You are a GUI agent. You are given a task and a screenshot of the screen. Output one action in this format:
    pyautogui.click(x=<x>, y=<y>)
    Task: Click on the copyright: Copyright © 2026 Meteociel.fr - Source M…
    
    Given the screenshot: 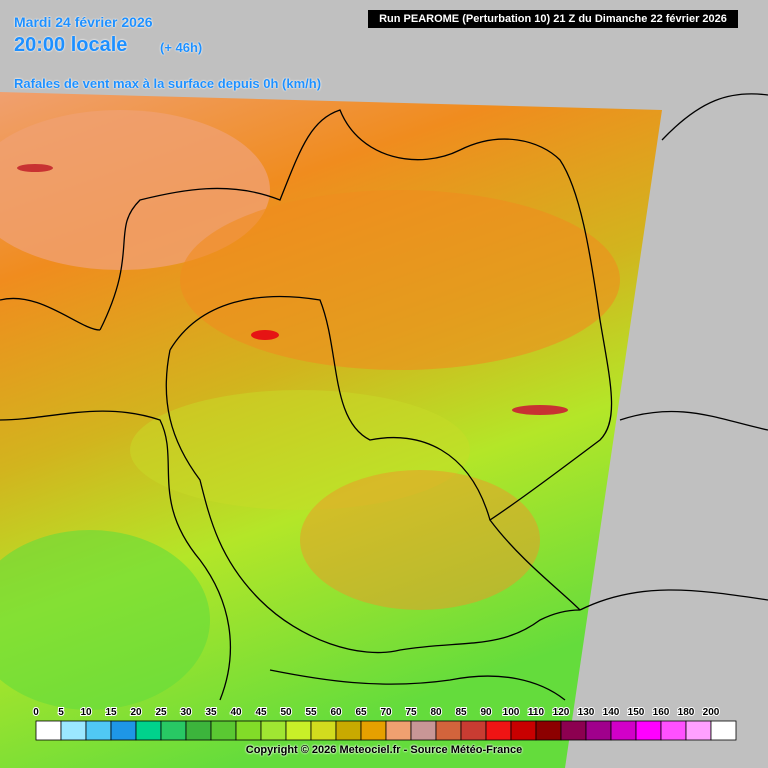 What is the action you would take?
    pyautogui.click(x=384, y=750)
    